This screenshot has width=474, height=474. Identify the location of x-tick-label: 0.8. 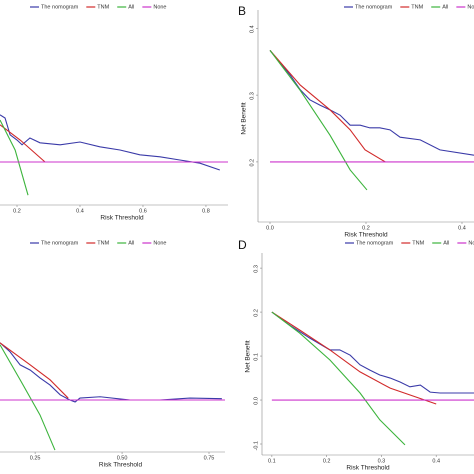
(206, 211).